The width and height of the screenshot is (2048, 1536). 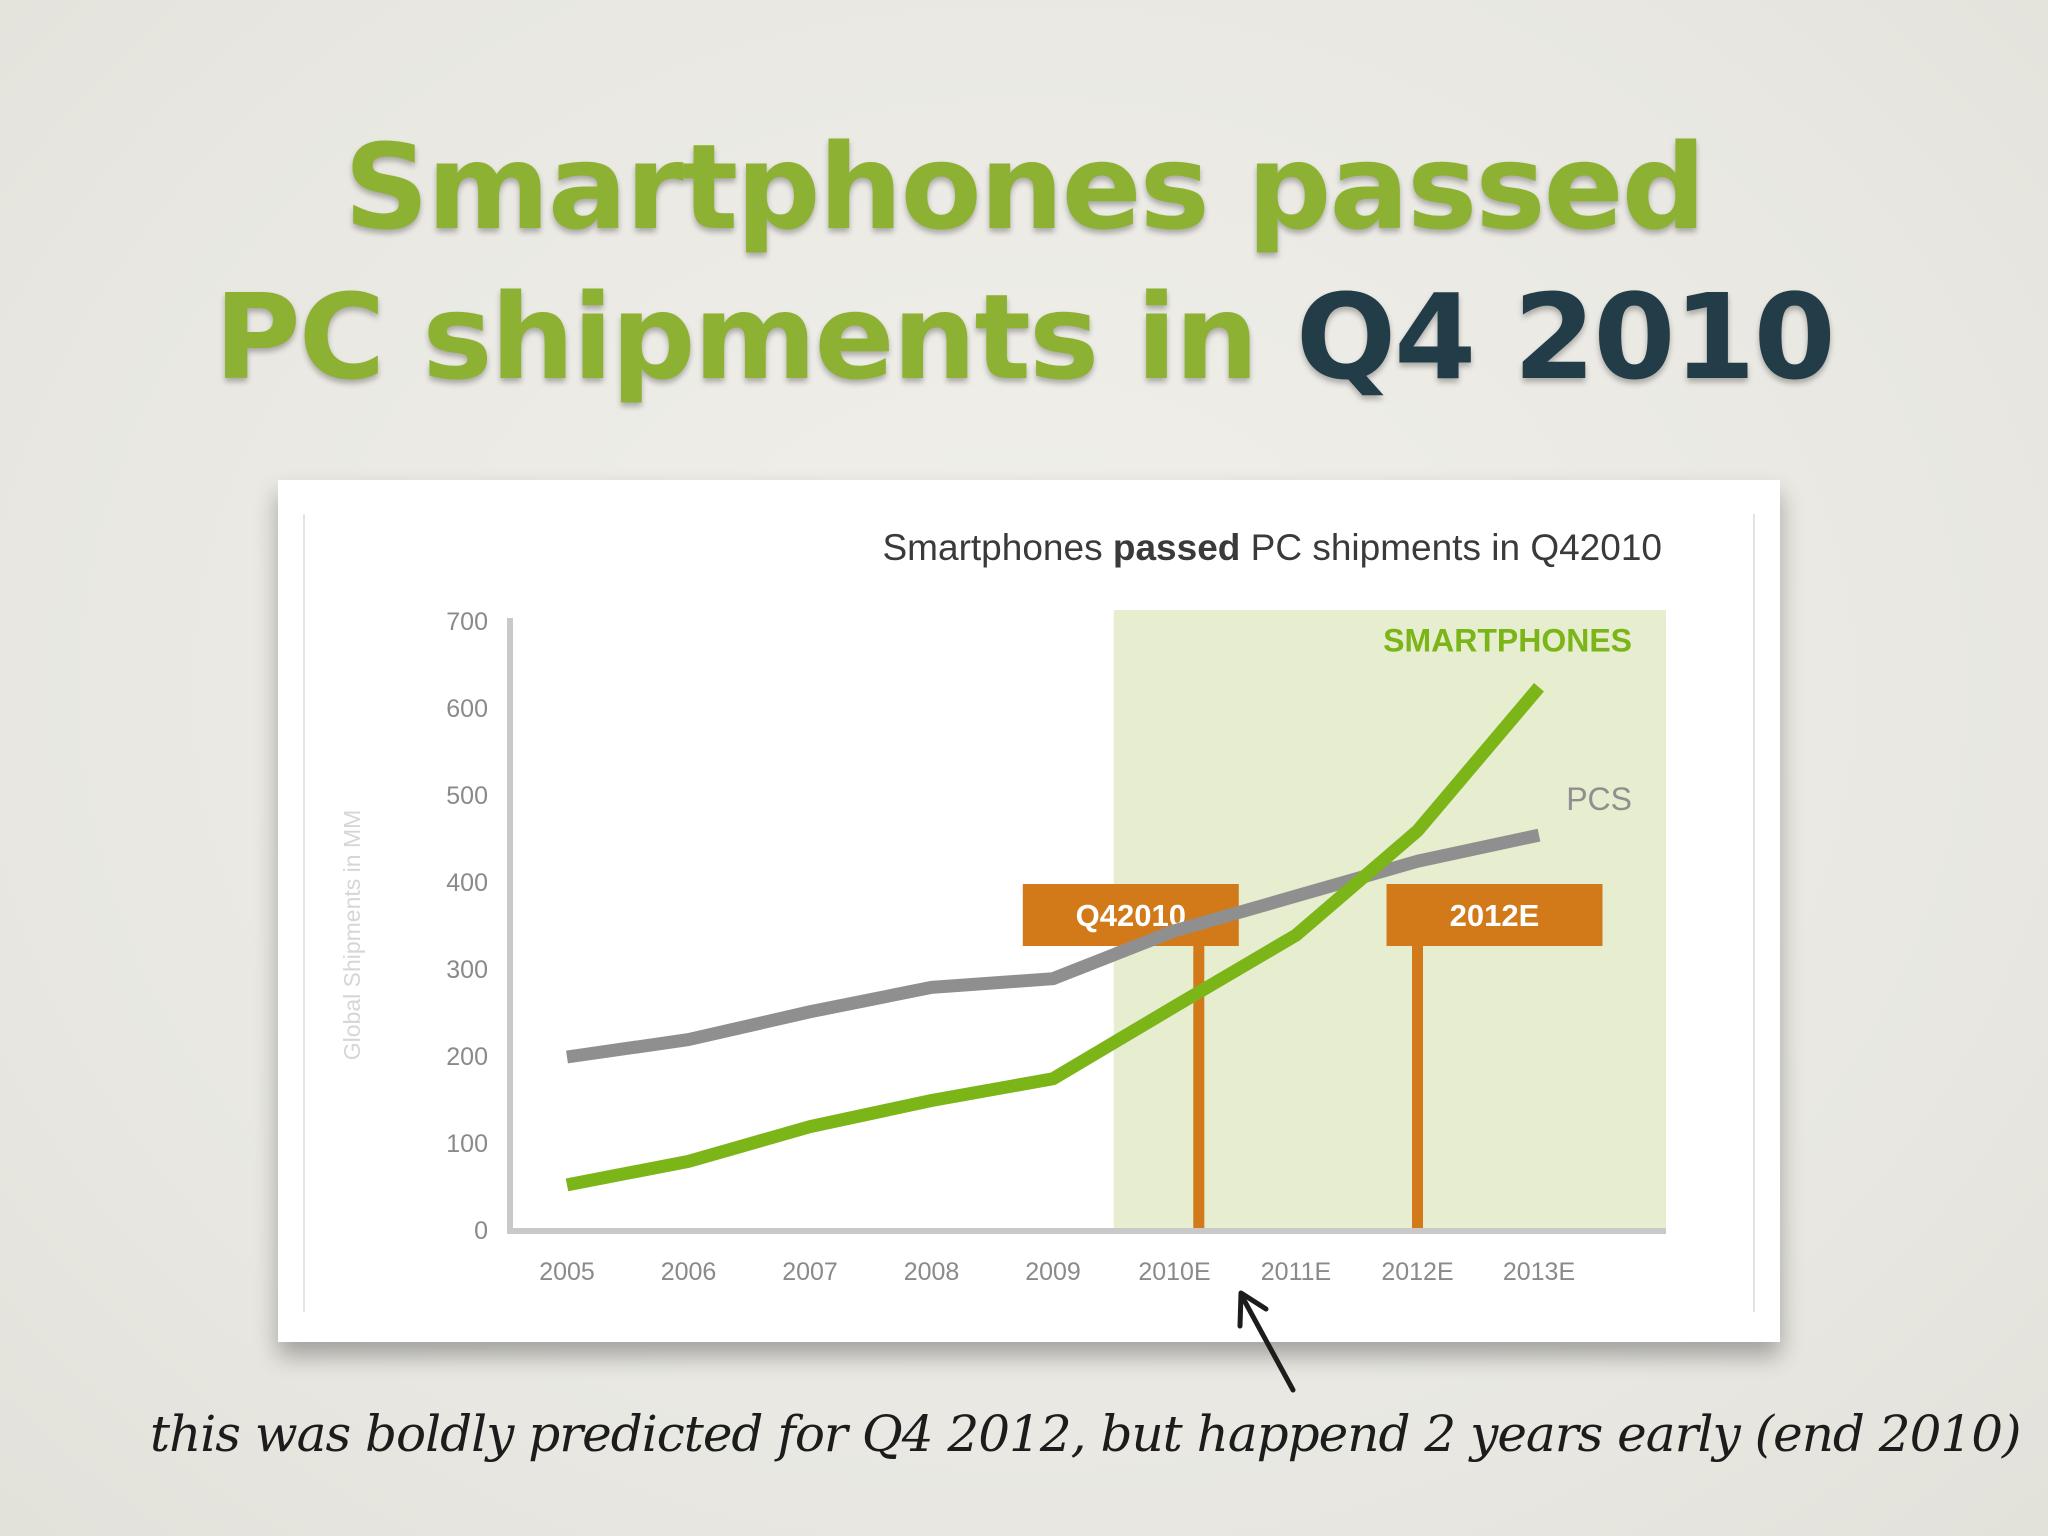 What do you see at coordinates (567, 1272) in the screenshot?
I see `x-tick-label: 2005` at bounding box center [567, 1272].